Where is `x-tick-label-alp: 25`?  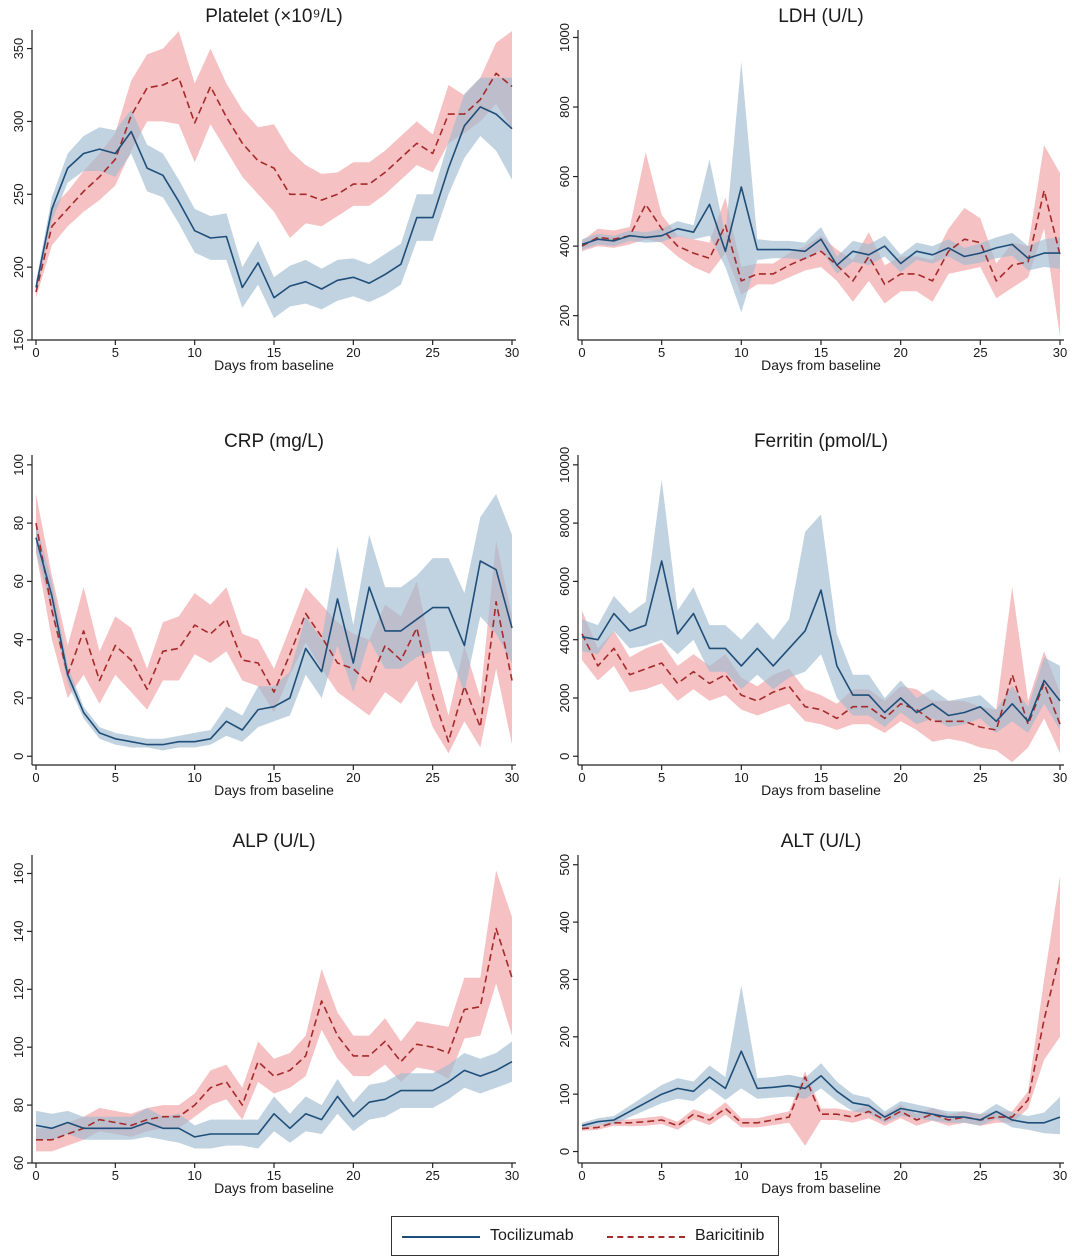
x-tick-label-alp: 25 is located at coordinates (432, 1175).